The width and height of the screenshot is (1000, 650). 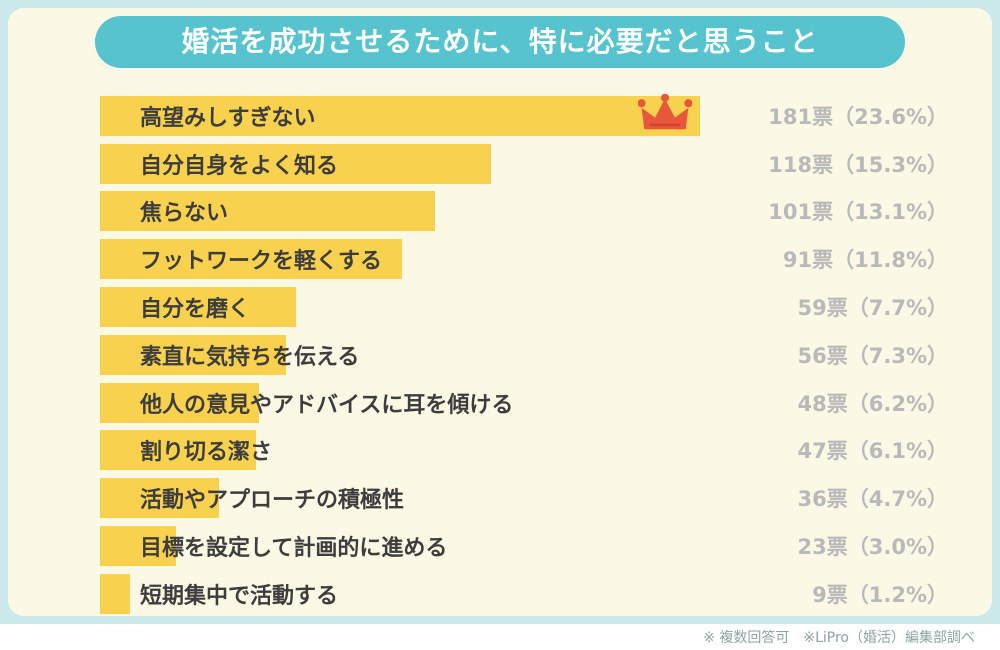 What do you see at coordinates (404, 593) in the screenshot?
I see `bar-area: 短期集中で活動する` at bounding box center [404, 593].